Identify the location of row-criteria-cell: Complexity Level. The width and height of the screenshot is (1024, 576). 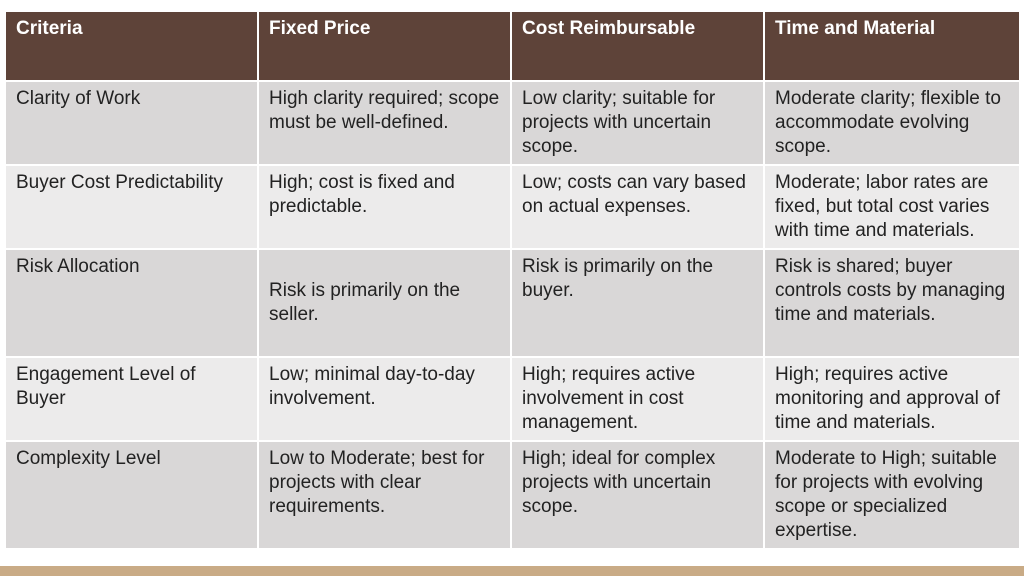
(131, 495).